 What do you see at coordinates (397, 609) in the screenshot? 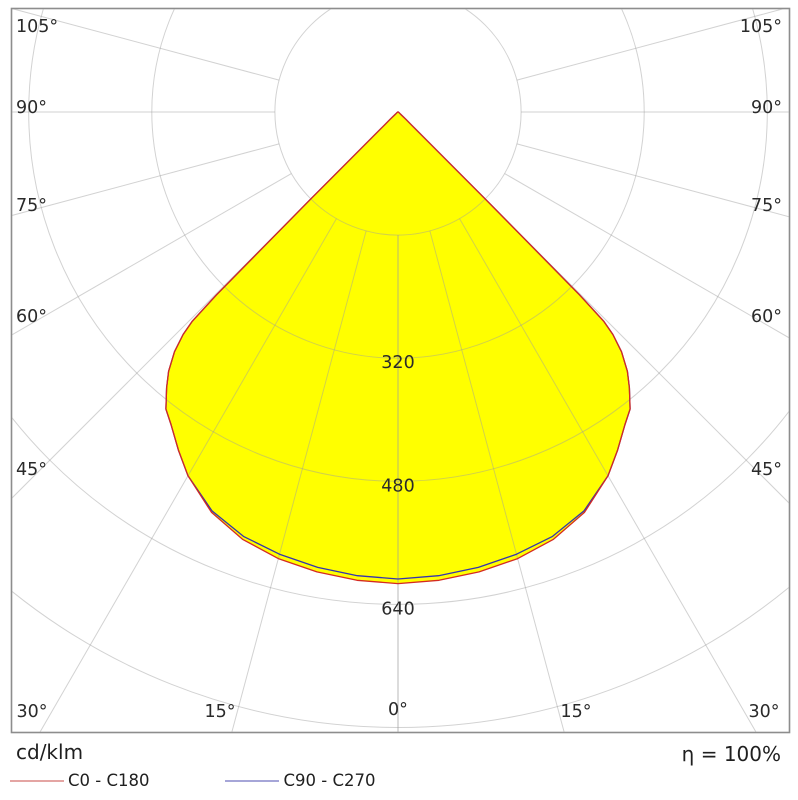
I see `ring-label-640: 640` at bounding box center [397, 609].